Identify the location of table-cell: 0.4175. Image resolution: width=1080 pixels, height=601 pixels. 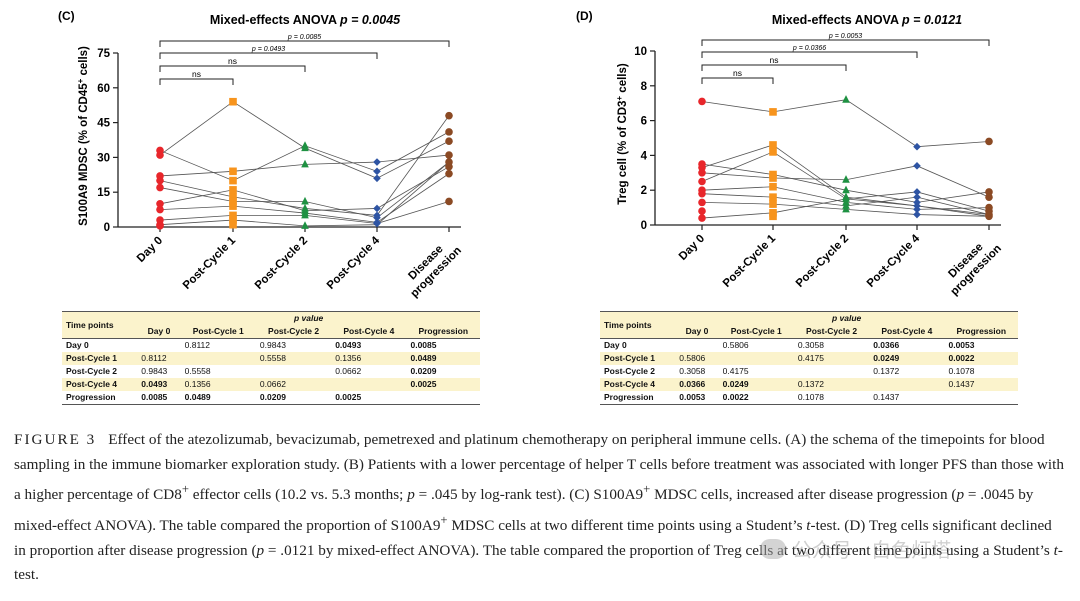
(735, 371).